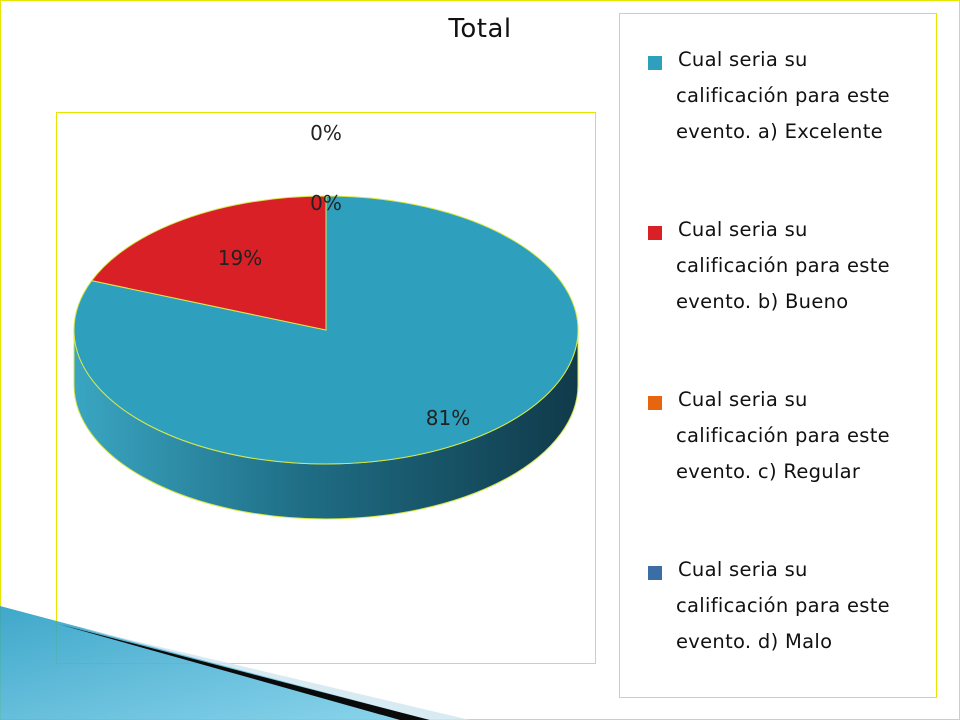 The height and width of the screenshot is (720, 960). I want to click on legend-label-bueno-line1: Cual seria su, so click(743, 229).